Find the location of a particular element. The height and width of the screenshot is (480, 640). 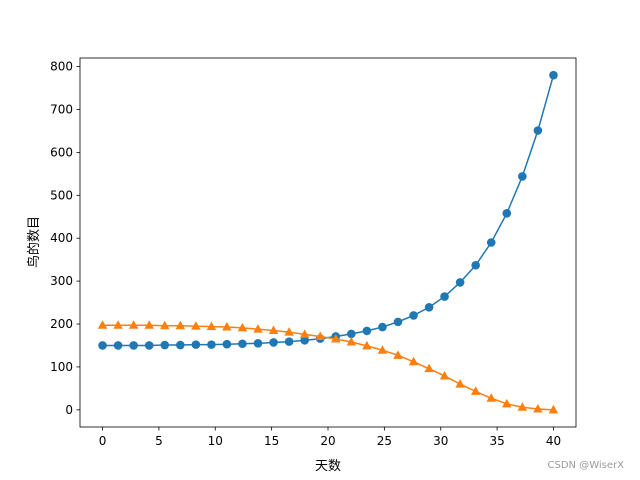

x-tick-label: 0 is located at coordinates (103, 441).